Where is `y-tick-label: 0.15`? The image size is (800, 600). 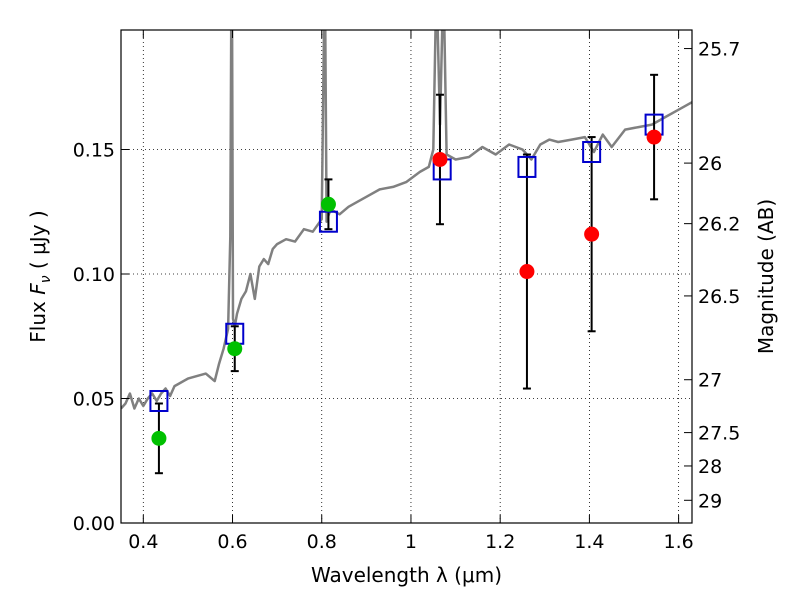
y-tick-label: 0.15 is located at coordinates (94, 151).